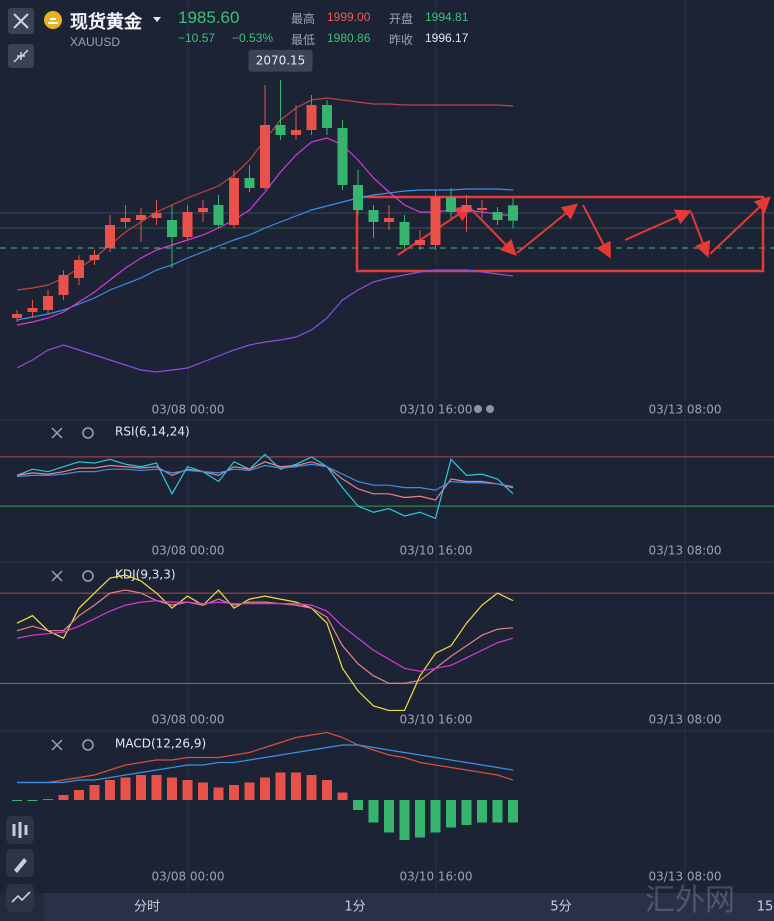  Describe the element at coordinates (401, 40) in the screenshot. I see `stat-label: 昨收` at that location.